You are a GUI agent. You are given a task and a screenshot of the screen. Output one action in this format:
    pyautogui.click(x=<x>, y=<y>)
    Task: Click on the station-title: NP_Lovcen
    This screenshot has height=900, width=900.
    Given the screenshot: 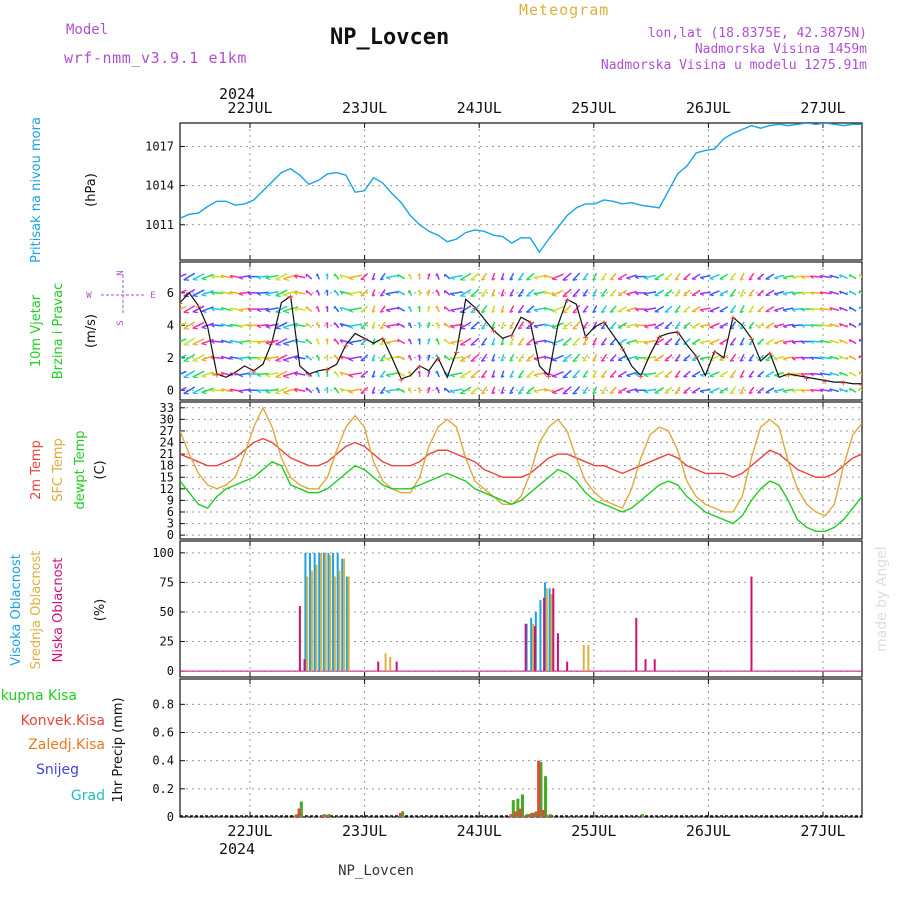 What is the action you would take?
    pyautogui.click(x=389, y=37)
    